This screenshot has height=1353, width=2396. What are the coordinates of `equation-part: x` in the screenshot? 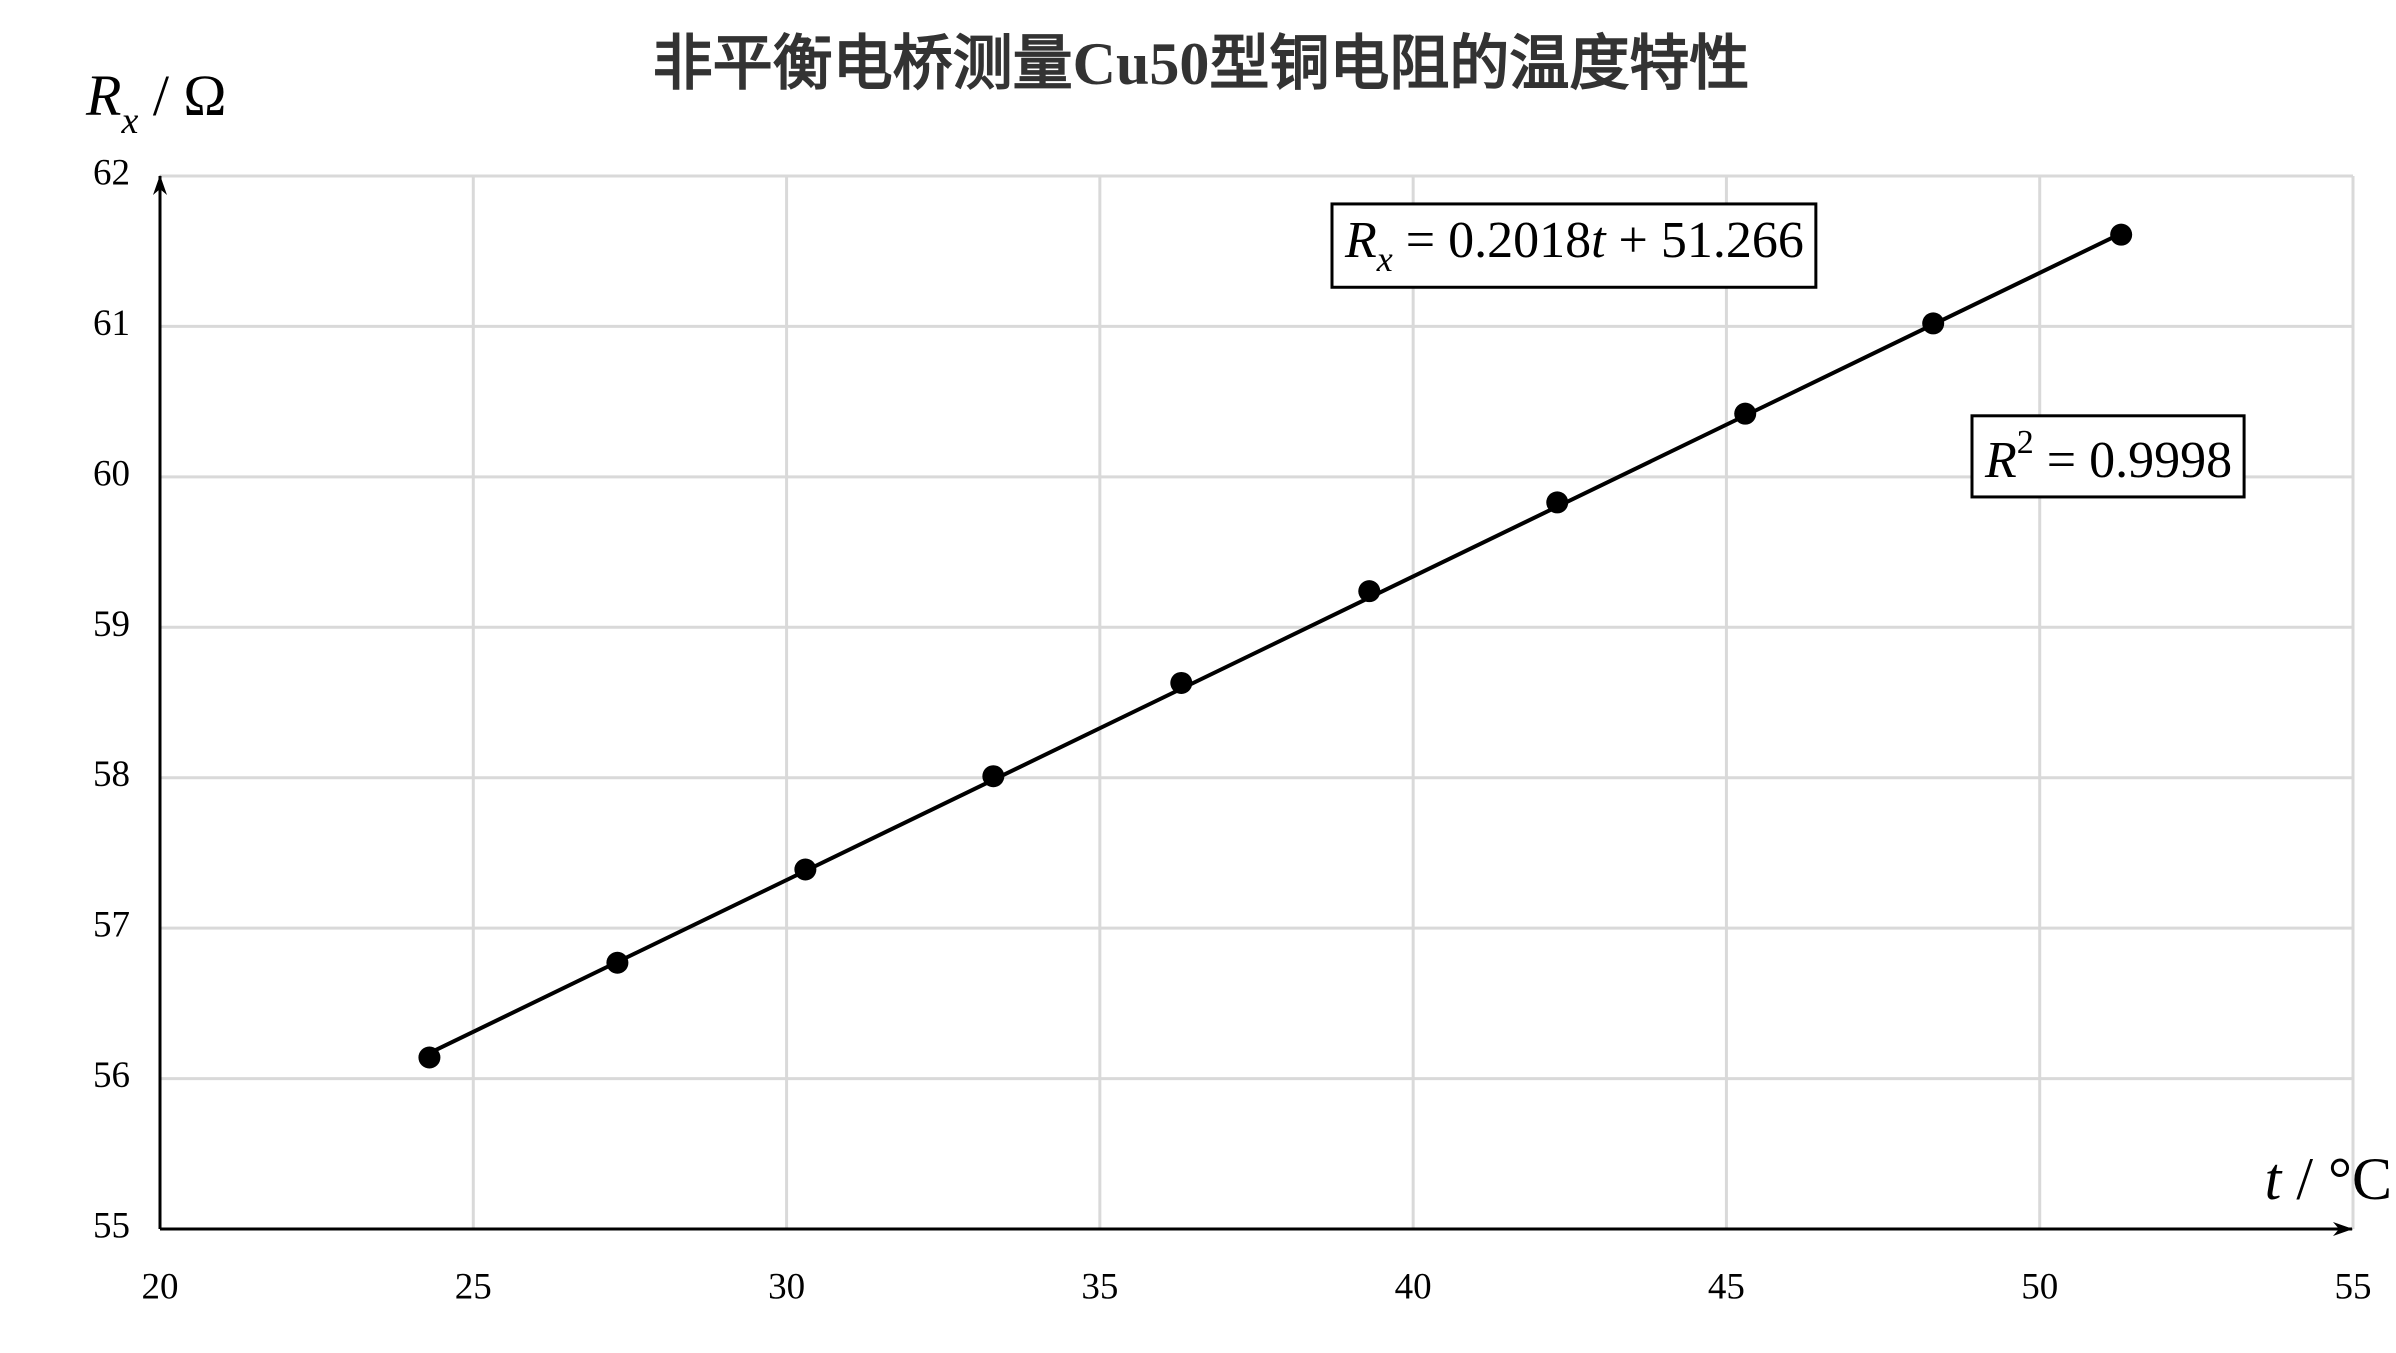 It's located at (1384, 259).